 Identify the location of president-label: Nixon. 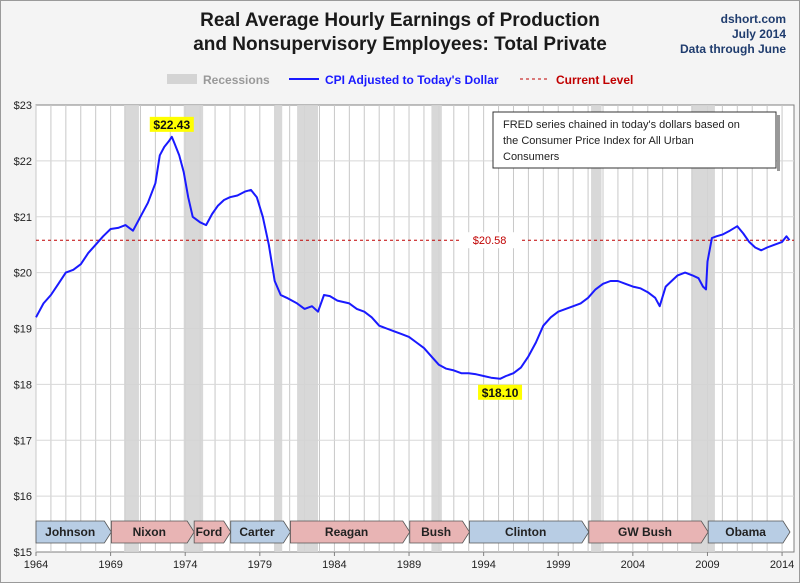
(149, 532).